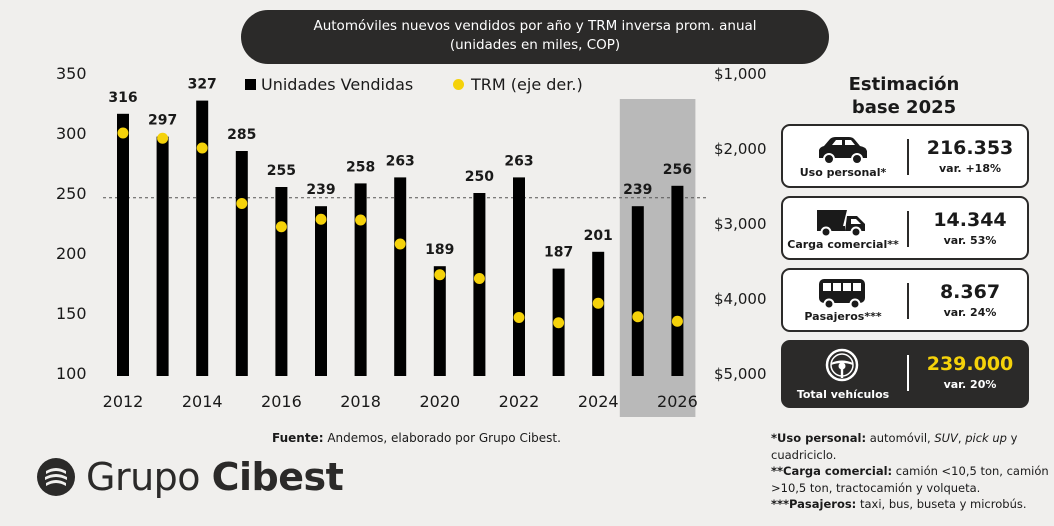 The image size is (1054, 526). What do you see at coordinates (400, 161) in the screenshot?
I see `data-label-2019: 263` at bounding box center [400, 161].